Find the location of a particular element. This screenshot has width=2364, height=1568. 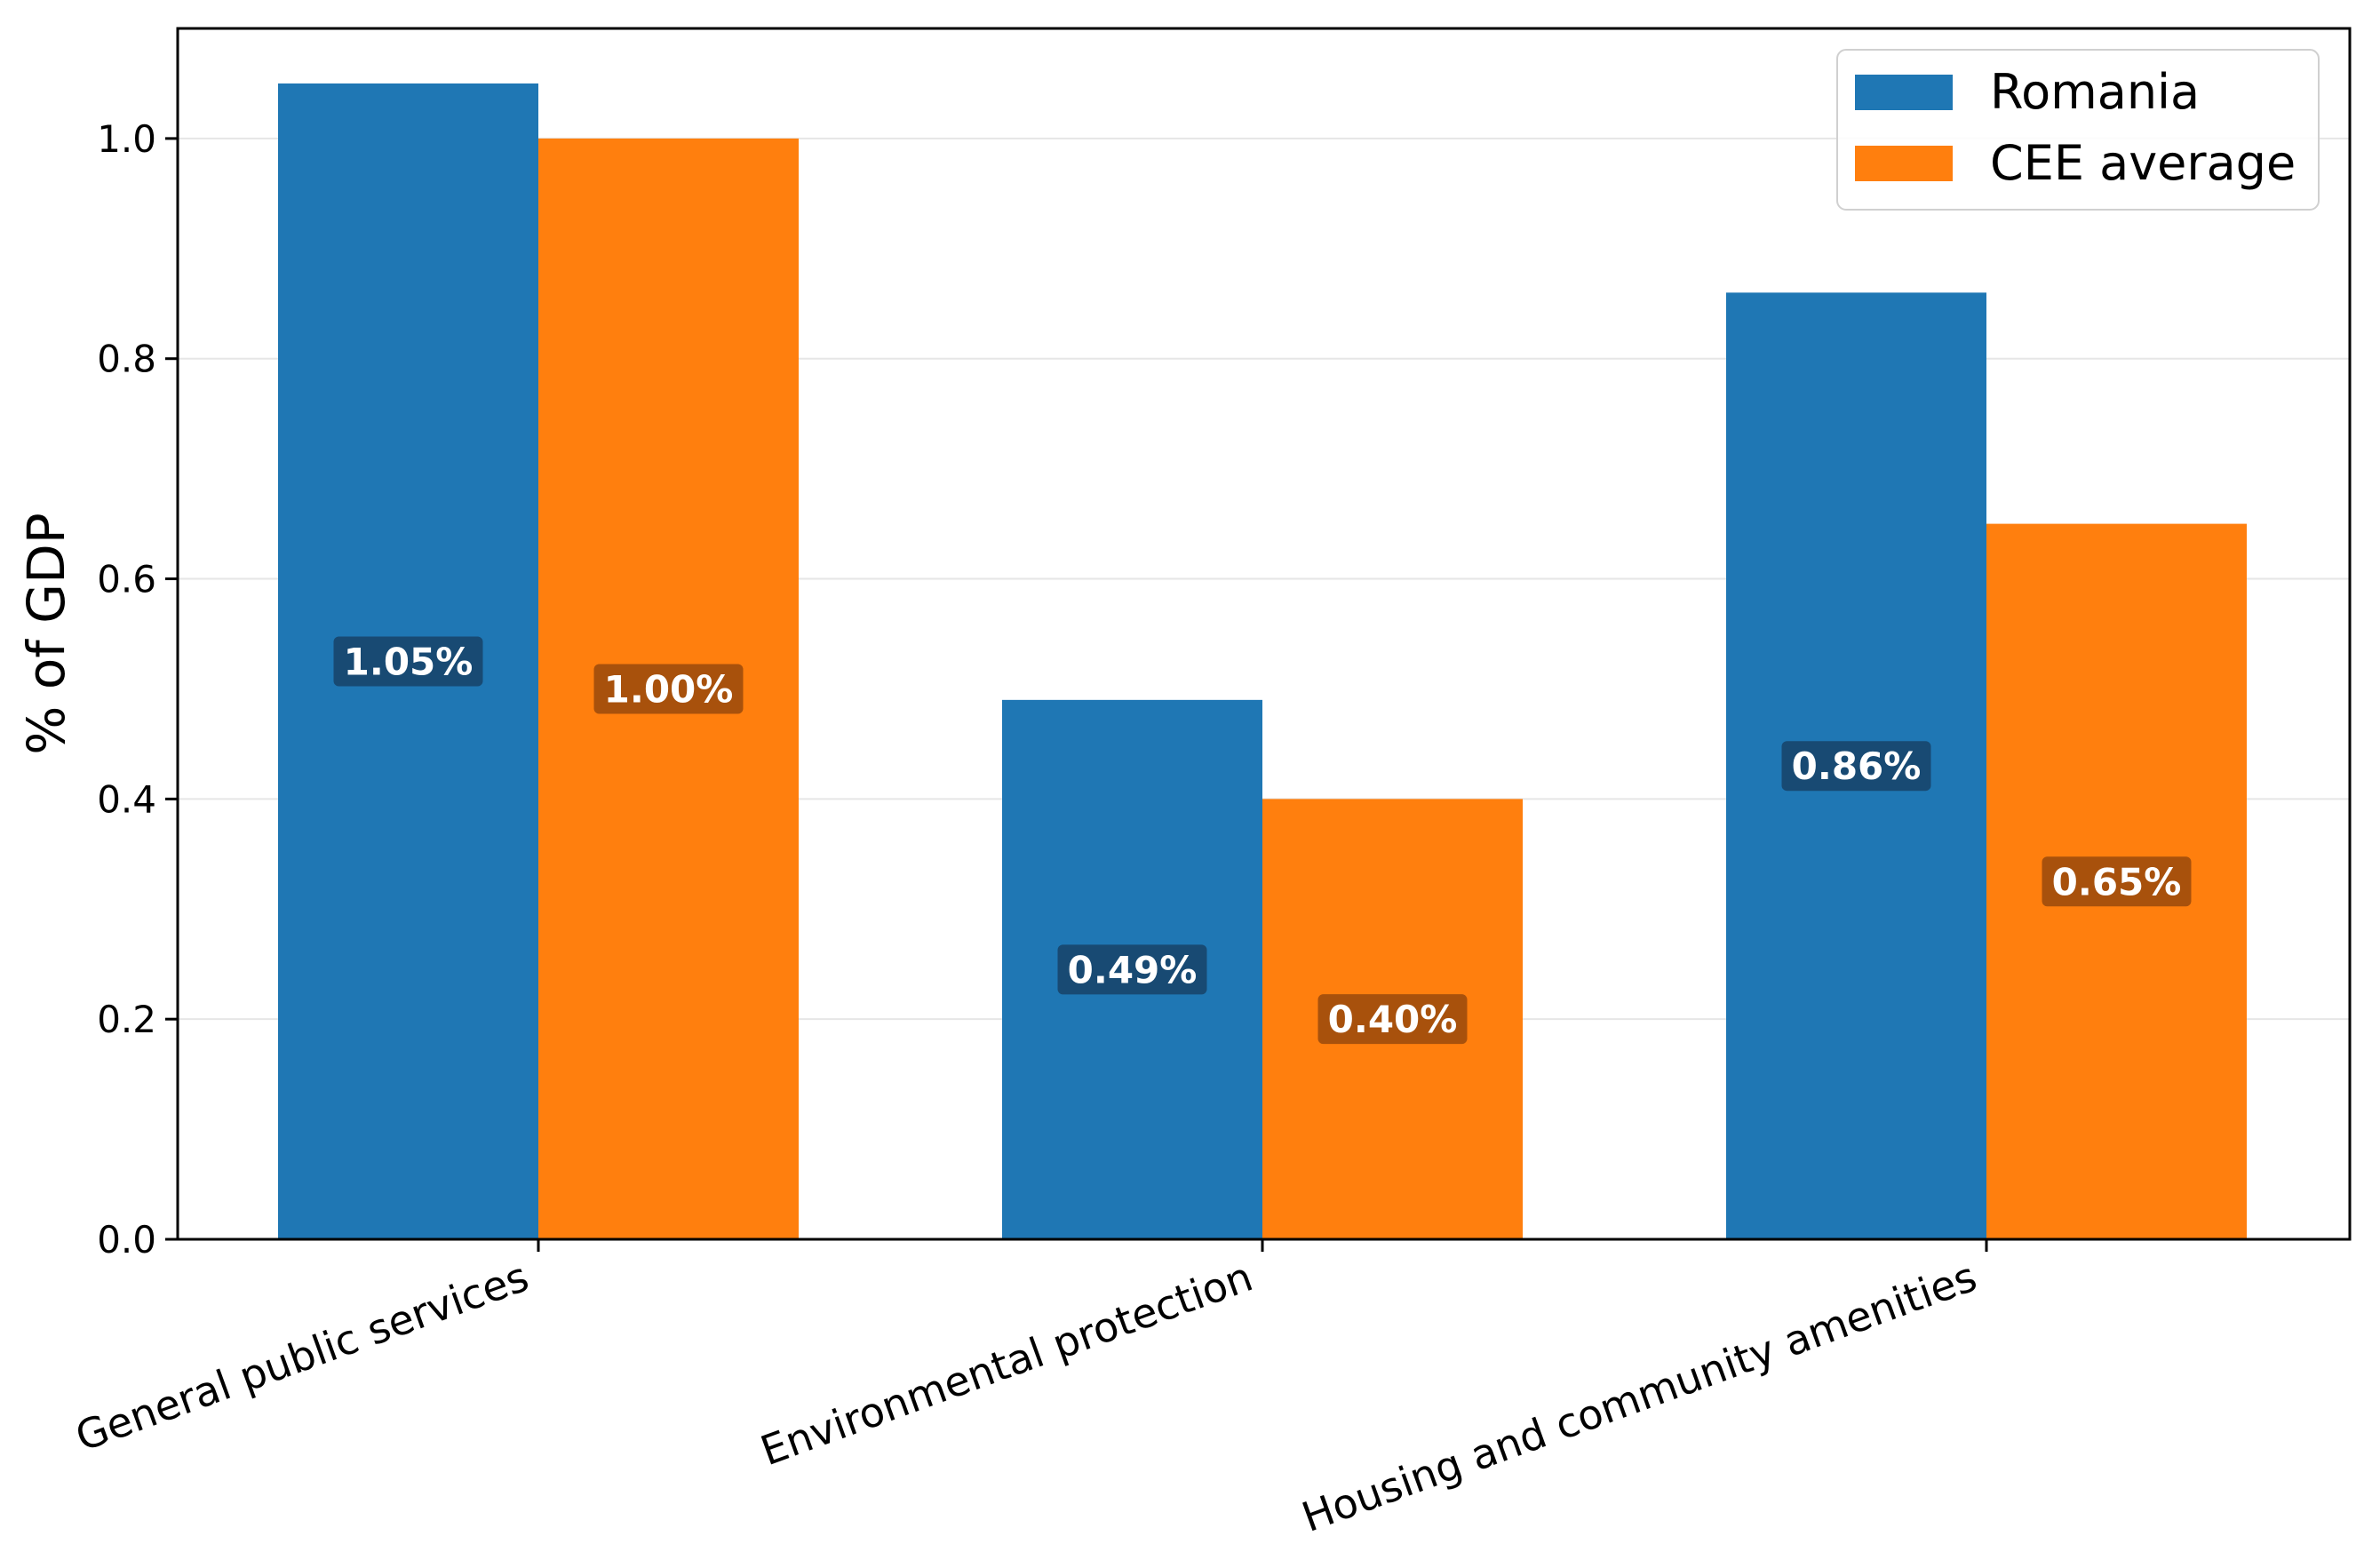

bar-value-label: 1.00% is located at coordinates (669, 689).